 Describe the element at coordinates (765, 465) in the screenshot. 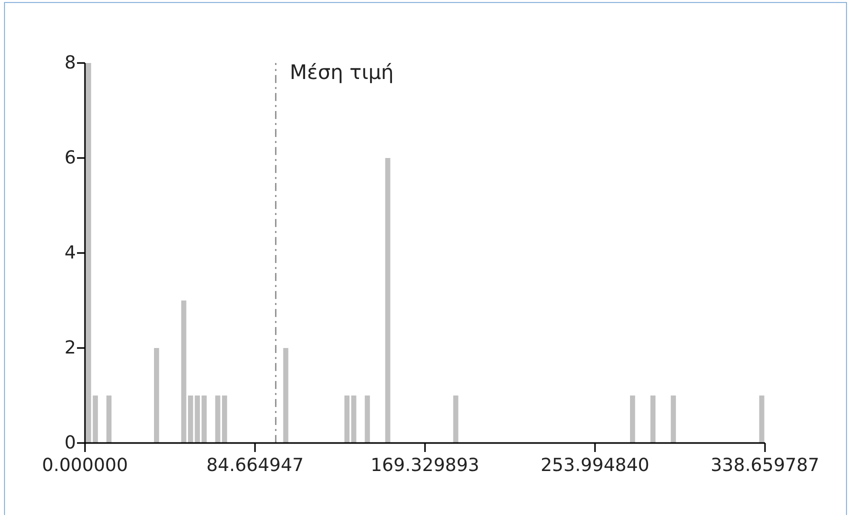

I see `x-tick-label: 338.659787` at that location.